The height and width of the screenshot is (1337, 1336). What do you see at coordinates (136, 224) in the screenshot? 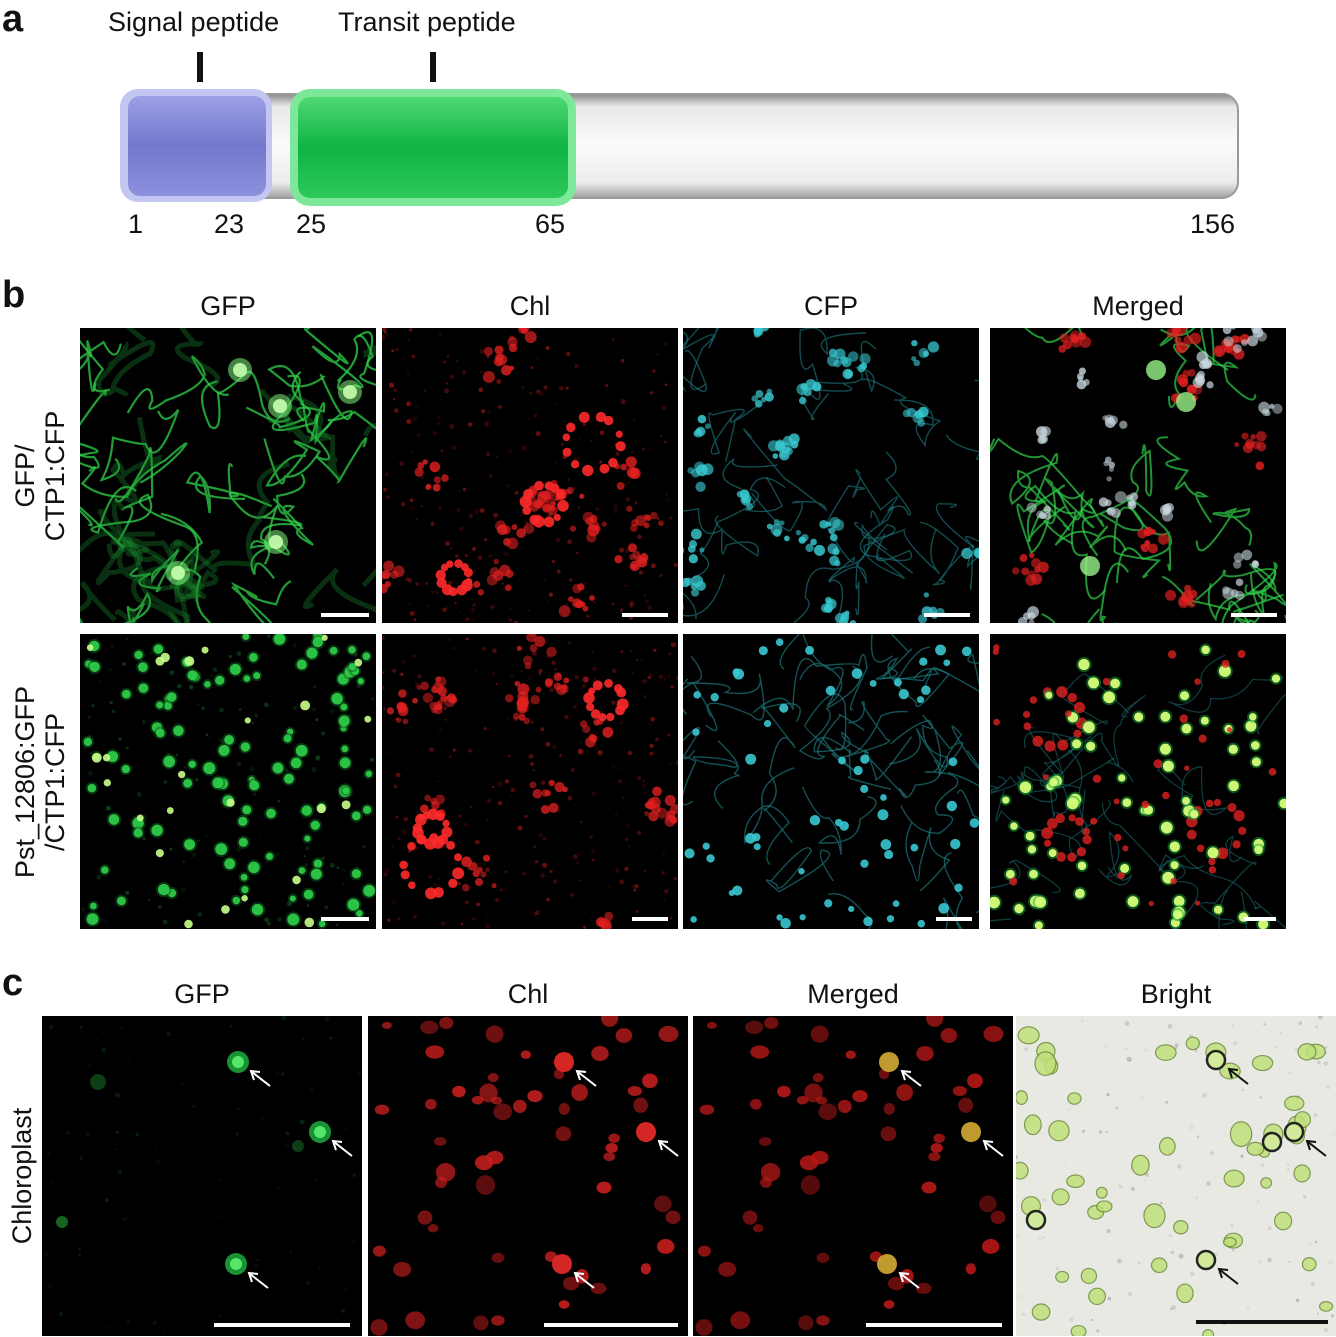
I see `residue-1: 1` at bounding box center [136, 224].